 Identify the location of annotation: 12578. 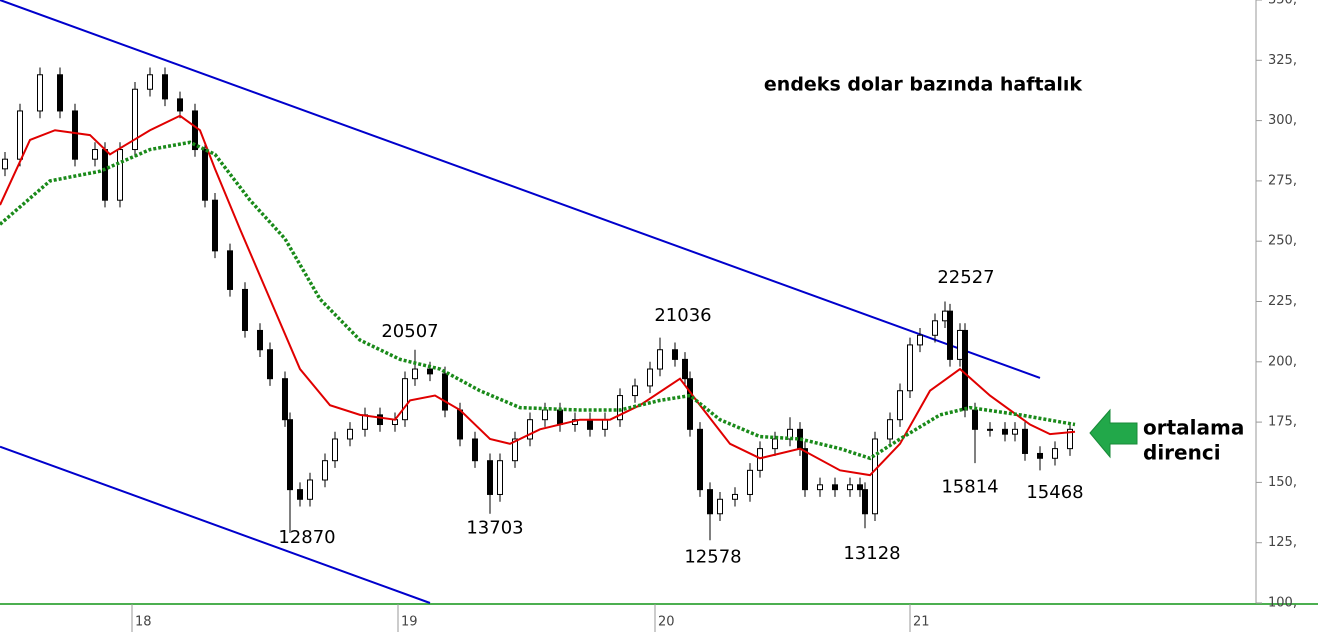
(712, 557).